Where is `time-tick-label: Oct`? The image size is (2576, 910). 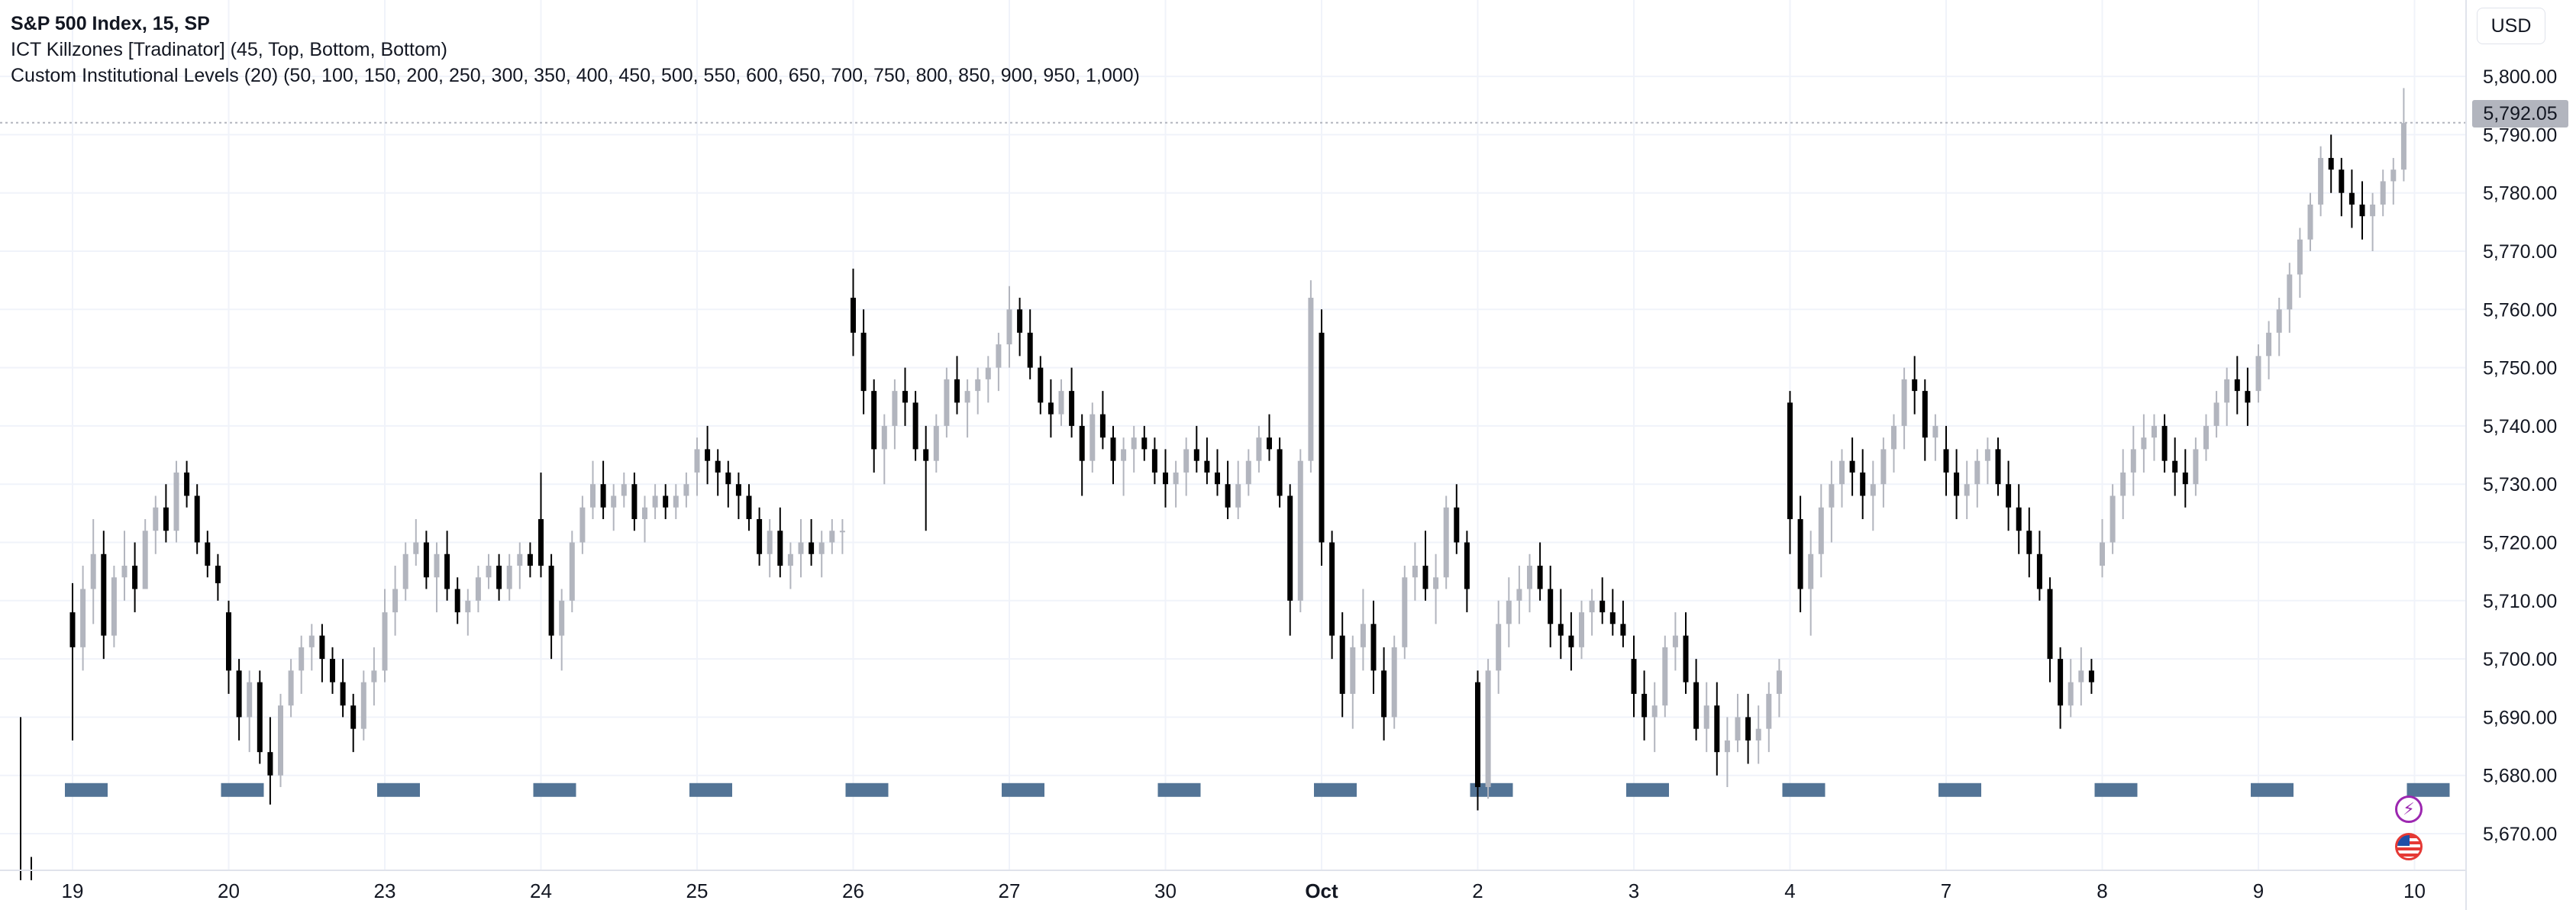 time-tick-label: Oct is located at coordinates (1321, 890).